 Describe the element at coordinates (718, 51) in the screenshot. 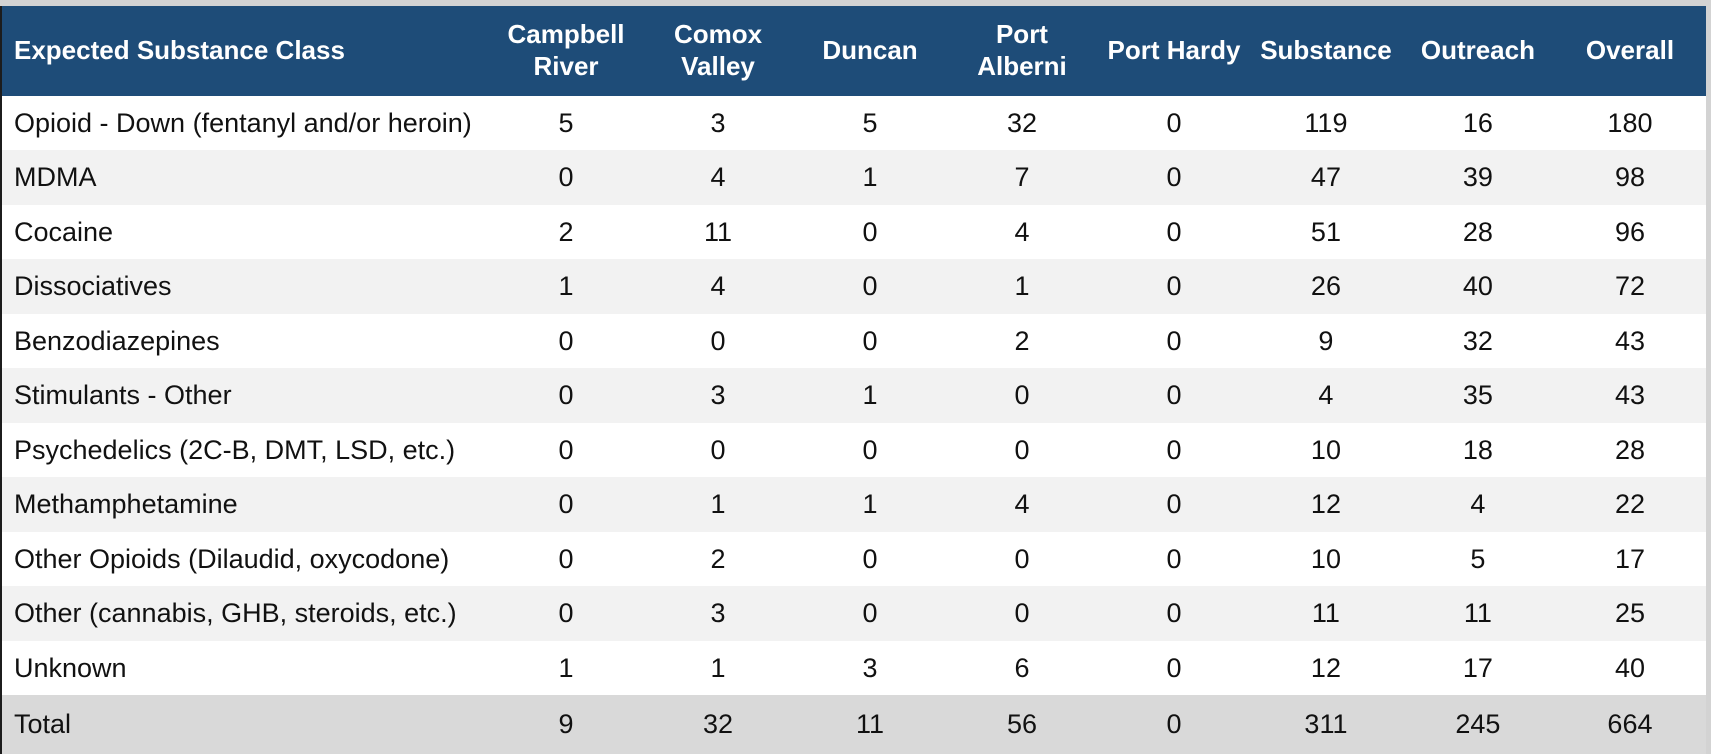

I see `column-header: Comox Valley` at that location.